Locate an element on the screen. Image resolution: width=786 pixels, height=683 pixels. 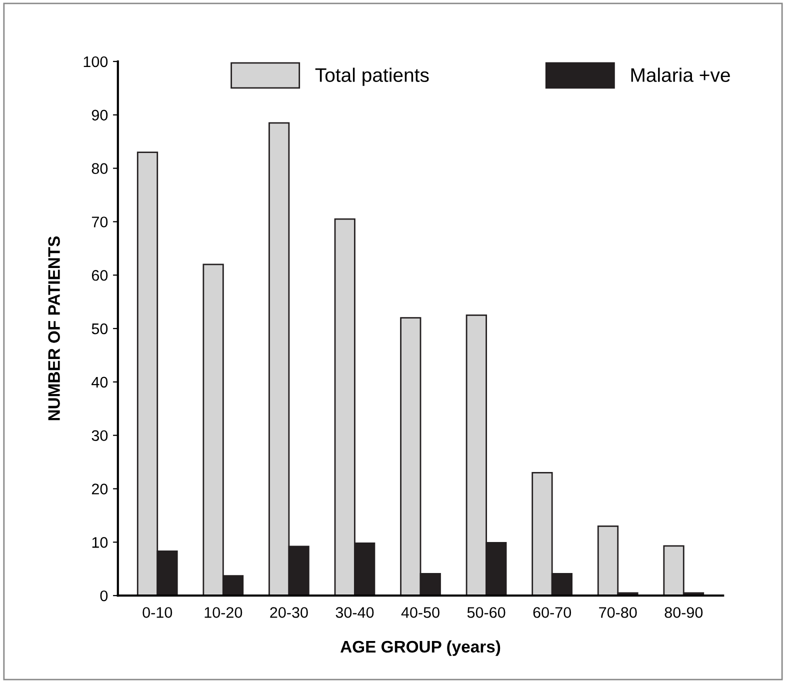
y-tick-label: 50 is located at coordinates (100, 328).